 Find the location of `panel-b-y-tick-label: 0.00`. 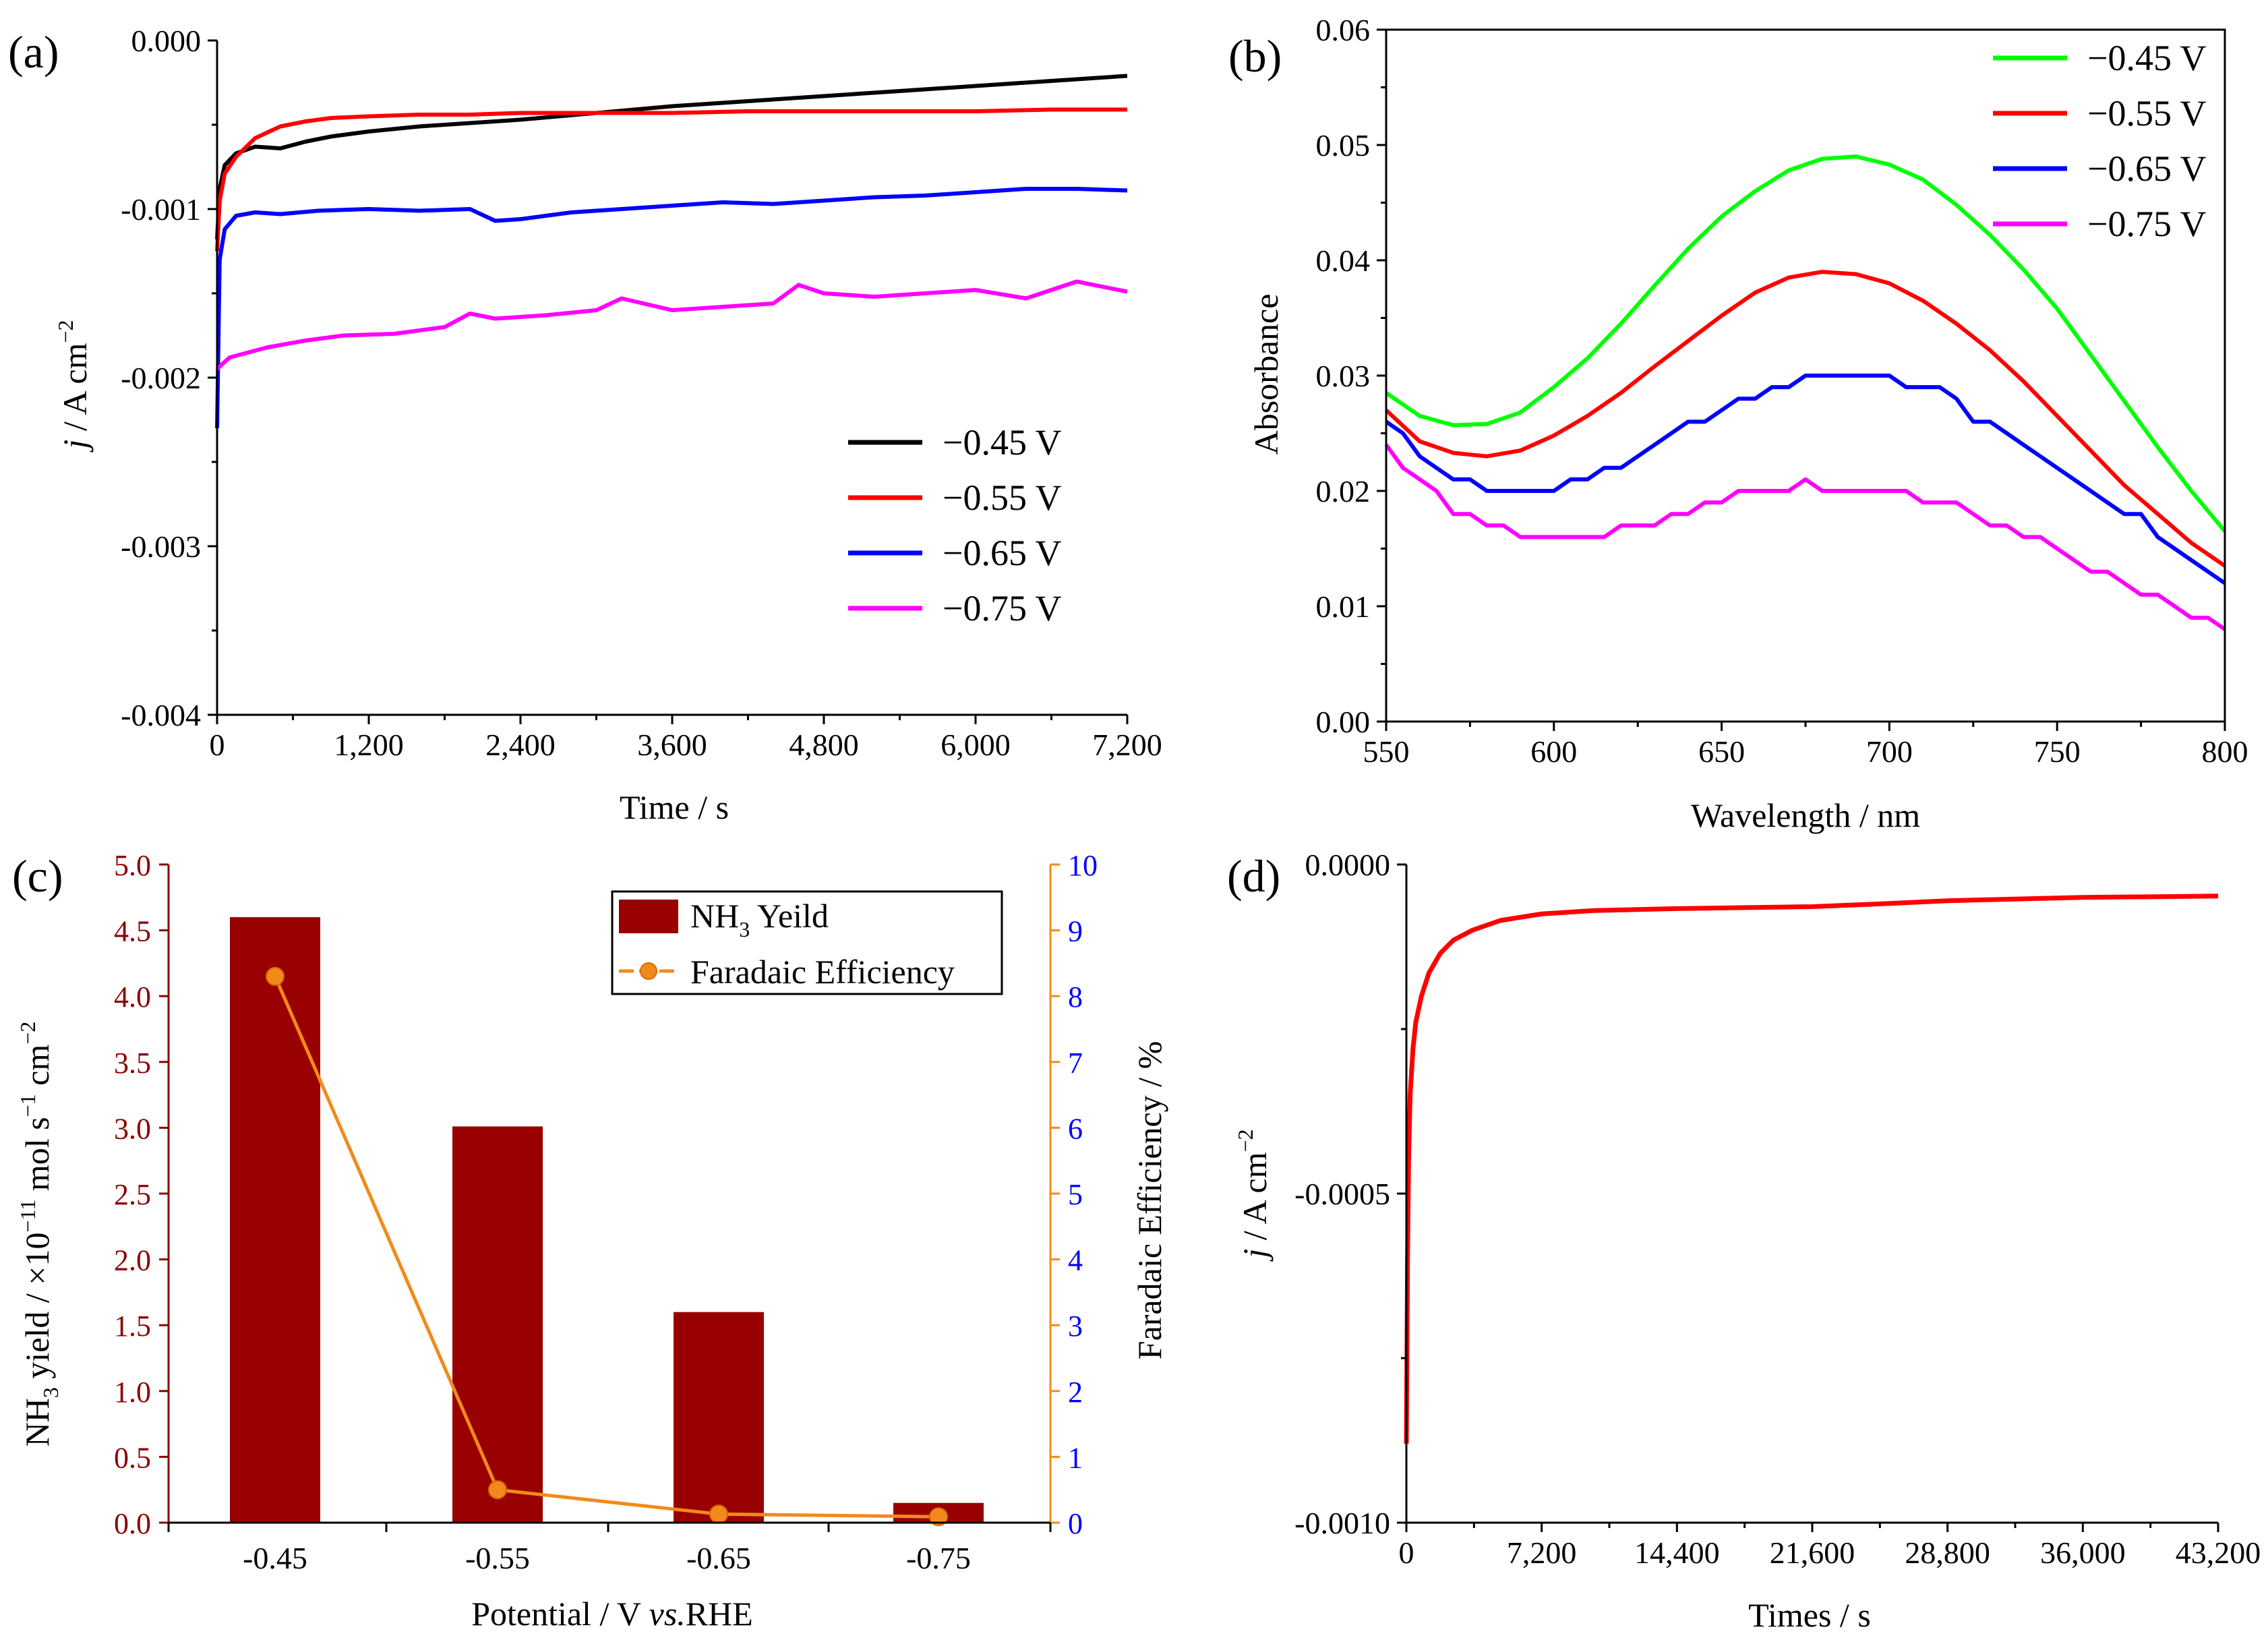

panel-b-y-tick-label: 0.00 is located at coordinates (1343, 722).